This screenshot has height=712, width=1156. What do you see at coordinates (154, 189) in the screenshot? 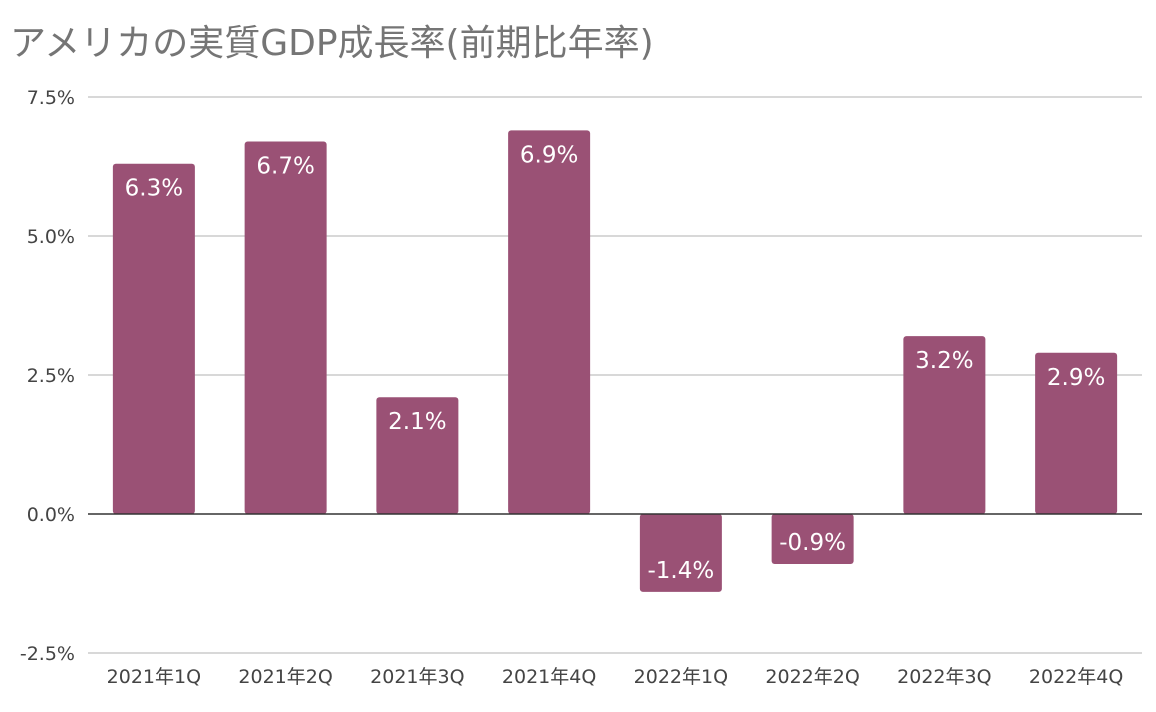
I see `data-label: 6.3%` at bounding box center [154, 189].